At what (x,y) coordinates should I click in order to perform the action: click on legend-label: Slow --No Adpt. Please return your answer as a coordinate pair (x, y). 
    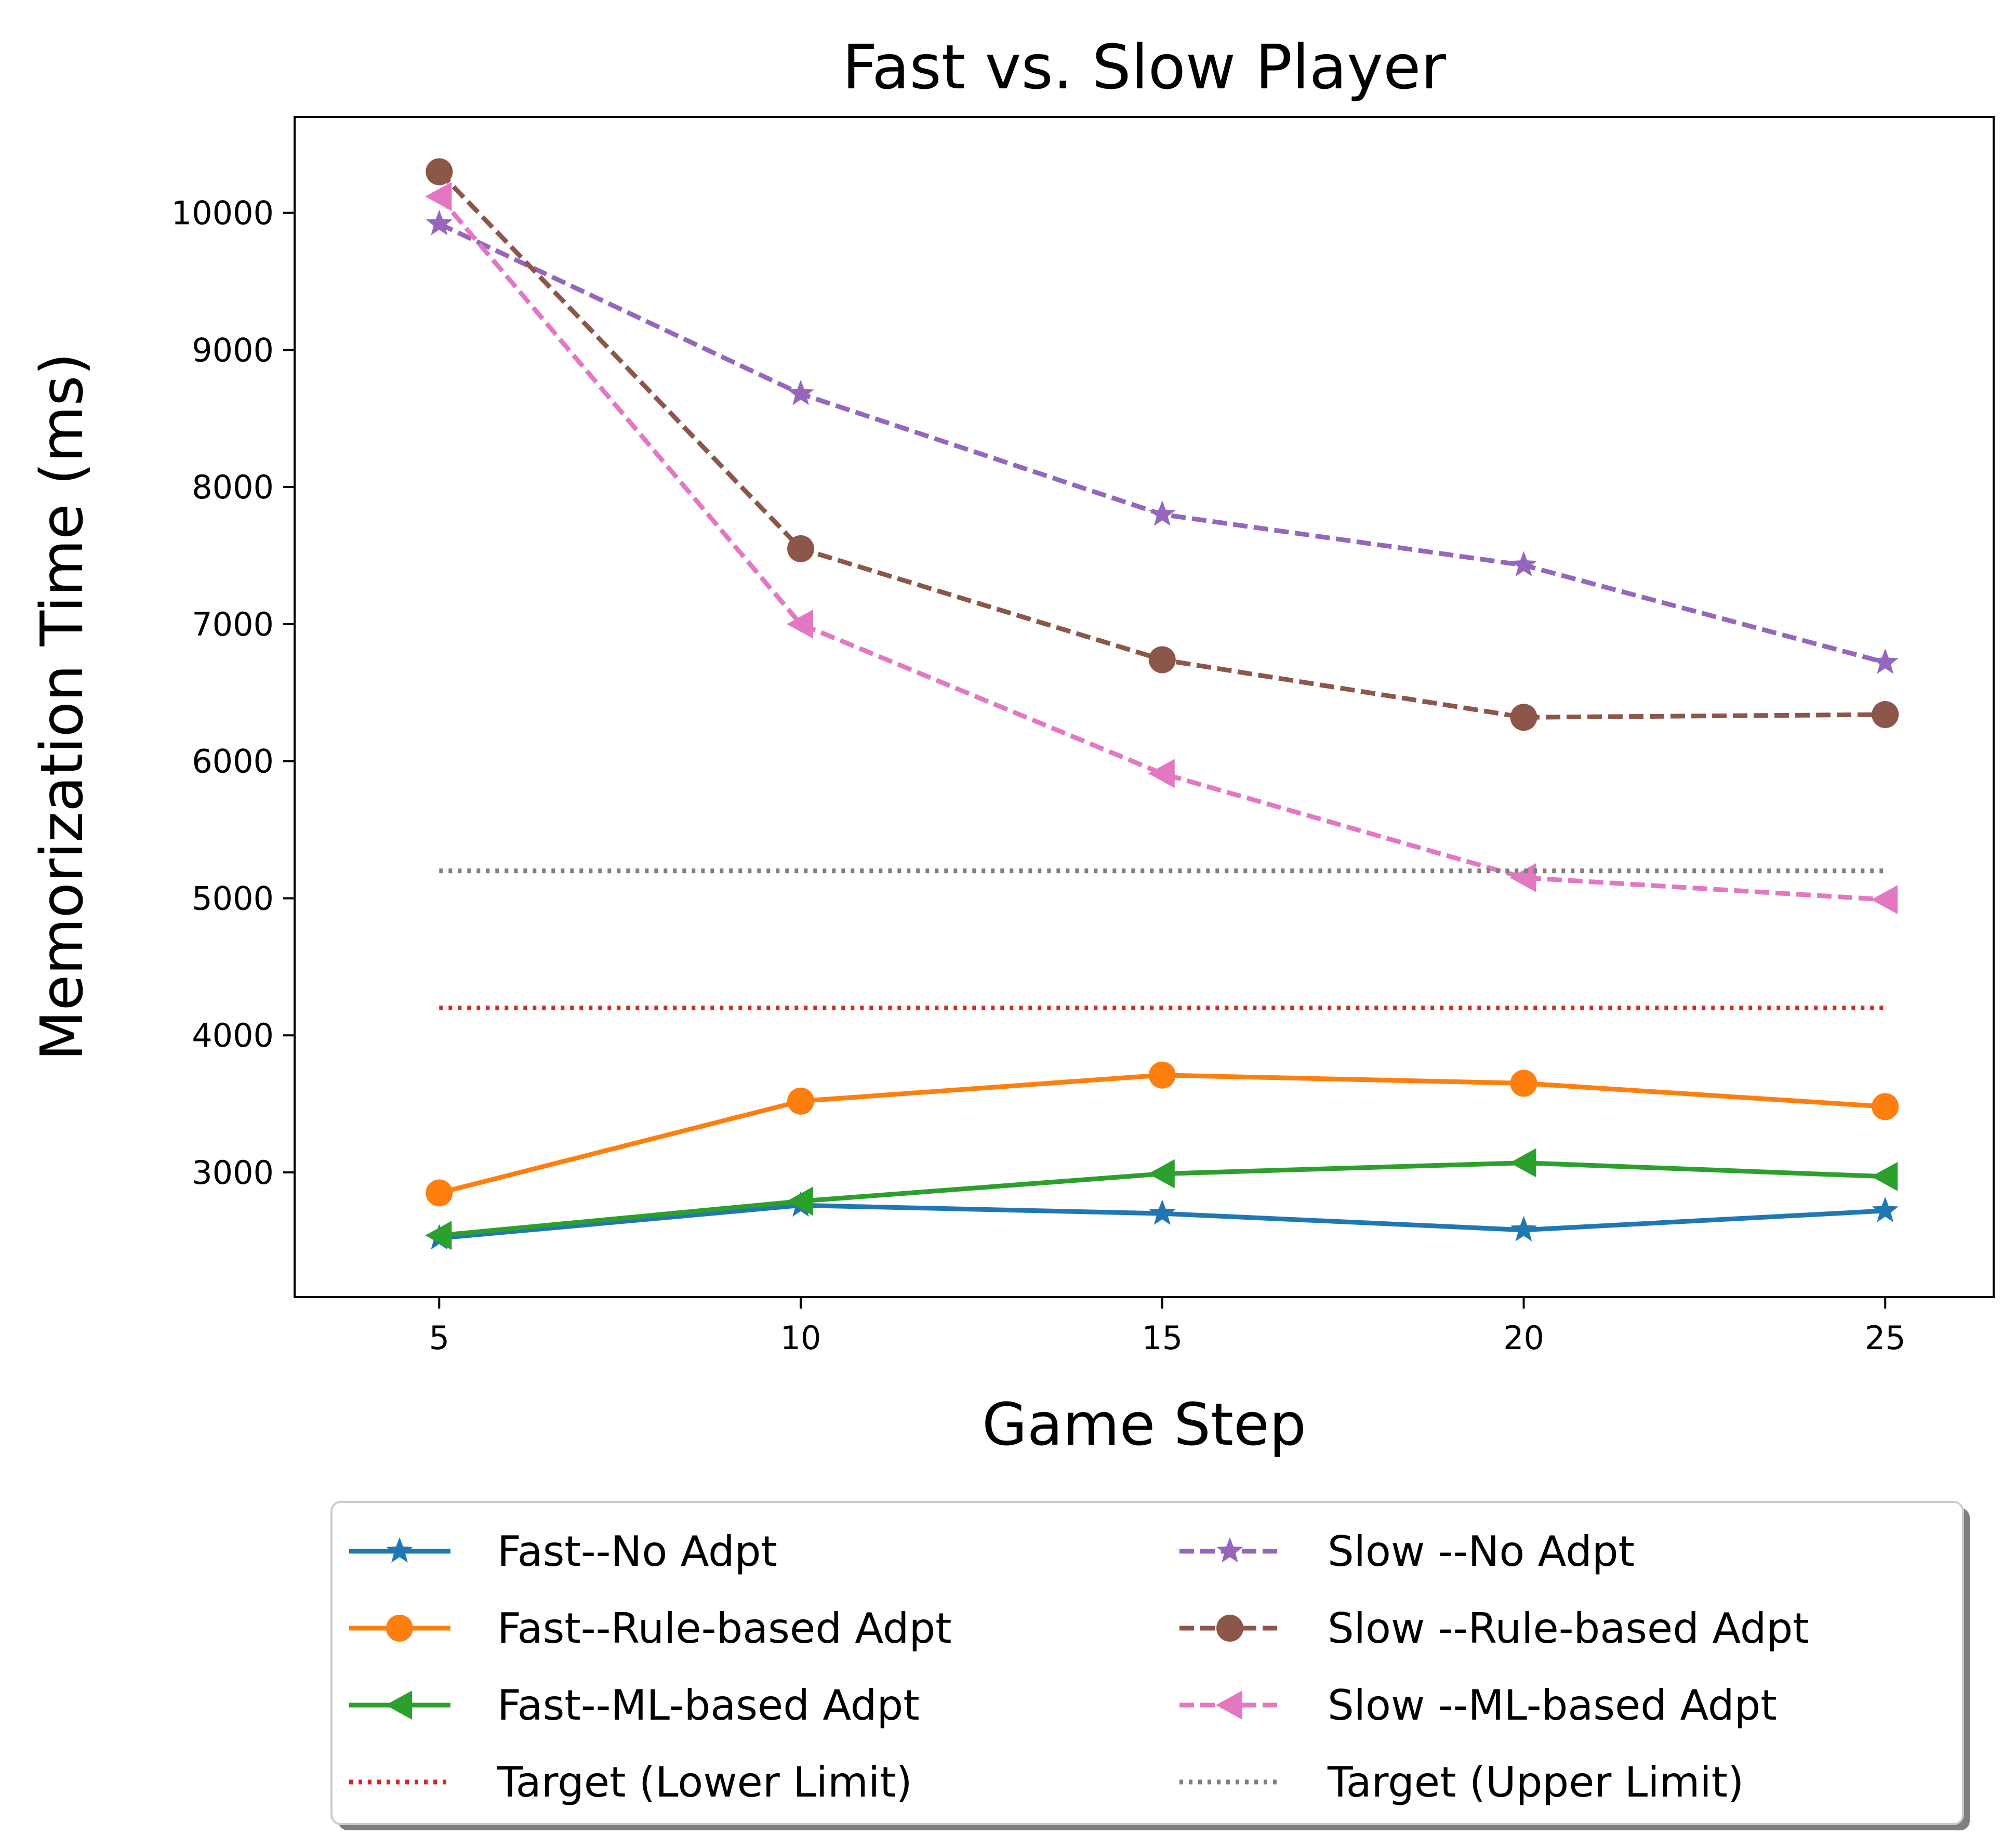
    Looking at the image, I should click on (1482, 1551).